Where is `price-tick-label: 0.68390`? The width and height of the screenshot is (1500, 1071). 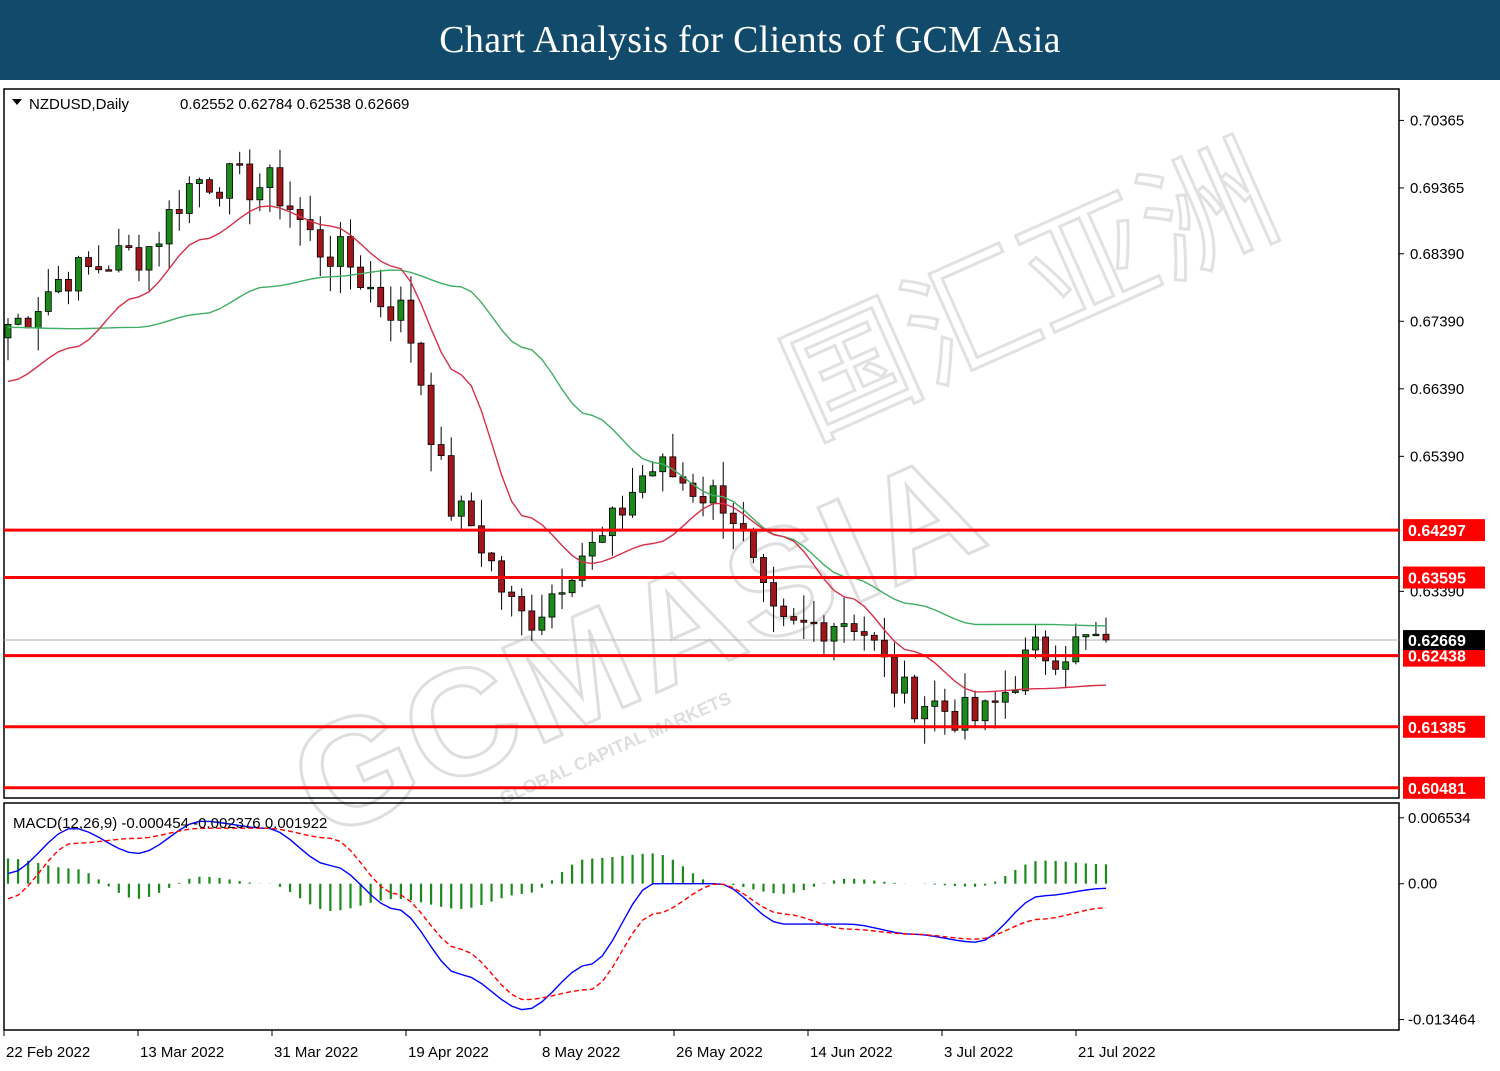 price-tick-label: 0.68390 is located at coordinates (1437, 254).